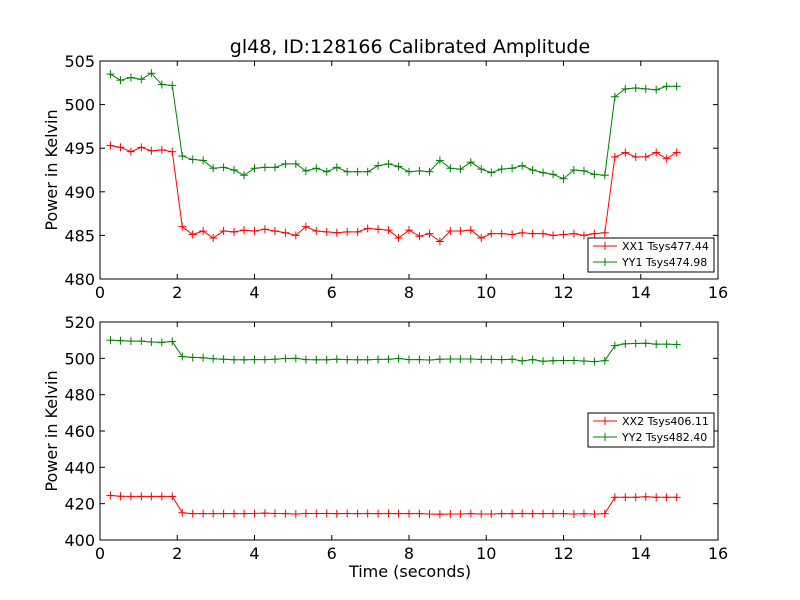  I want to click on top-legend-marks, so click(605, 254).